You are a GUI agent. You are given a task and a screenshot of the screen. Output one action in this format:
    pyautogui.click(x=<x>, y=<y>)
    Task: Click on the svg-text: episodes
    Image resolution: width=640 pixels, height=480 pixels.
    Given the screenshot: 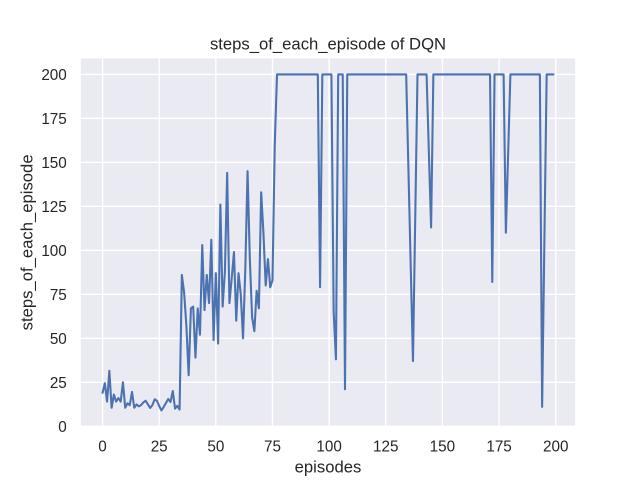 What is the action you would take?
    pyautogui.click(x=328, y=466)
    